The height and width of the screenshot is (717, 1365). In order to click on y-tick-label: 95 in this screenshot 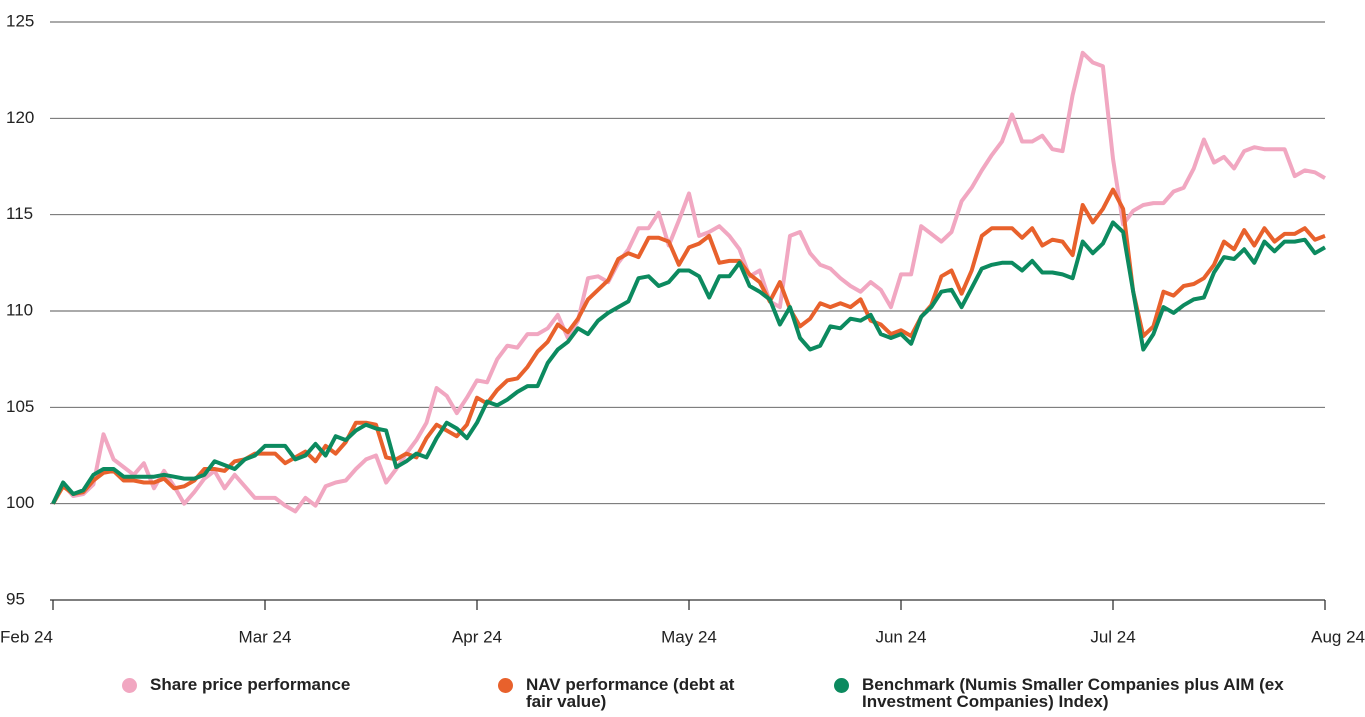, I will do `click(15, 598)`.